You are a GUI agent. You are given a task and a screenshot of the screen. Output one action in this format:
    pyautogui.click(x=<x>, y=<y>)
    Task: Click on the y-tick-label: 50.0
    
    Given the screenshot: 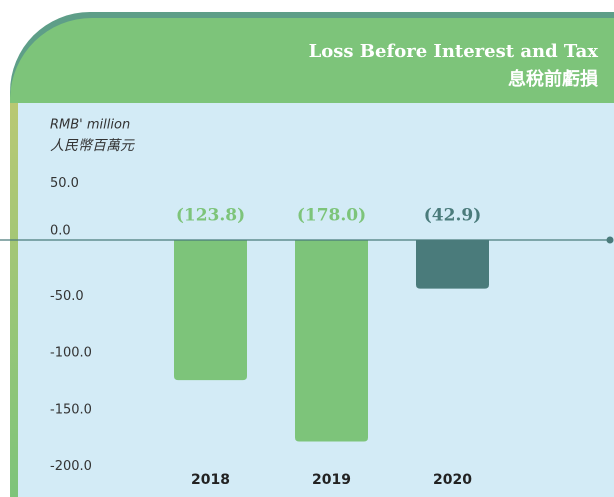 What is the action you would take?
    pyautogui.click(x=64, y=183)
    